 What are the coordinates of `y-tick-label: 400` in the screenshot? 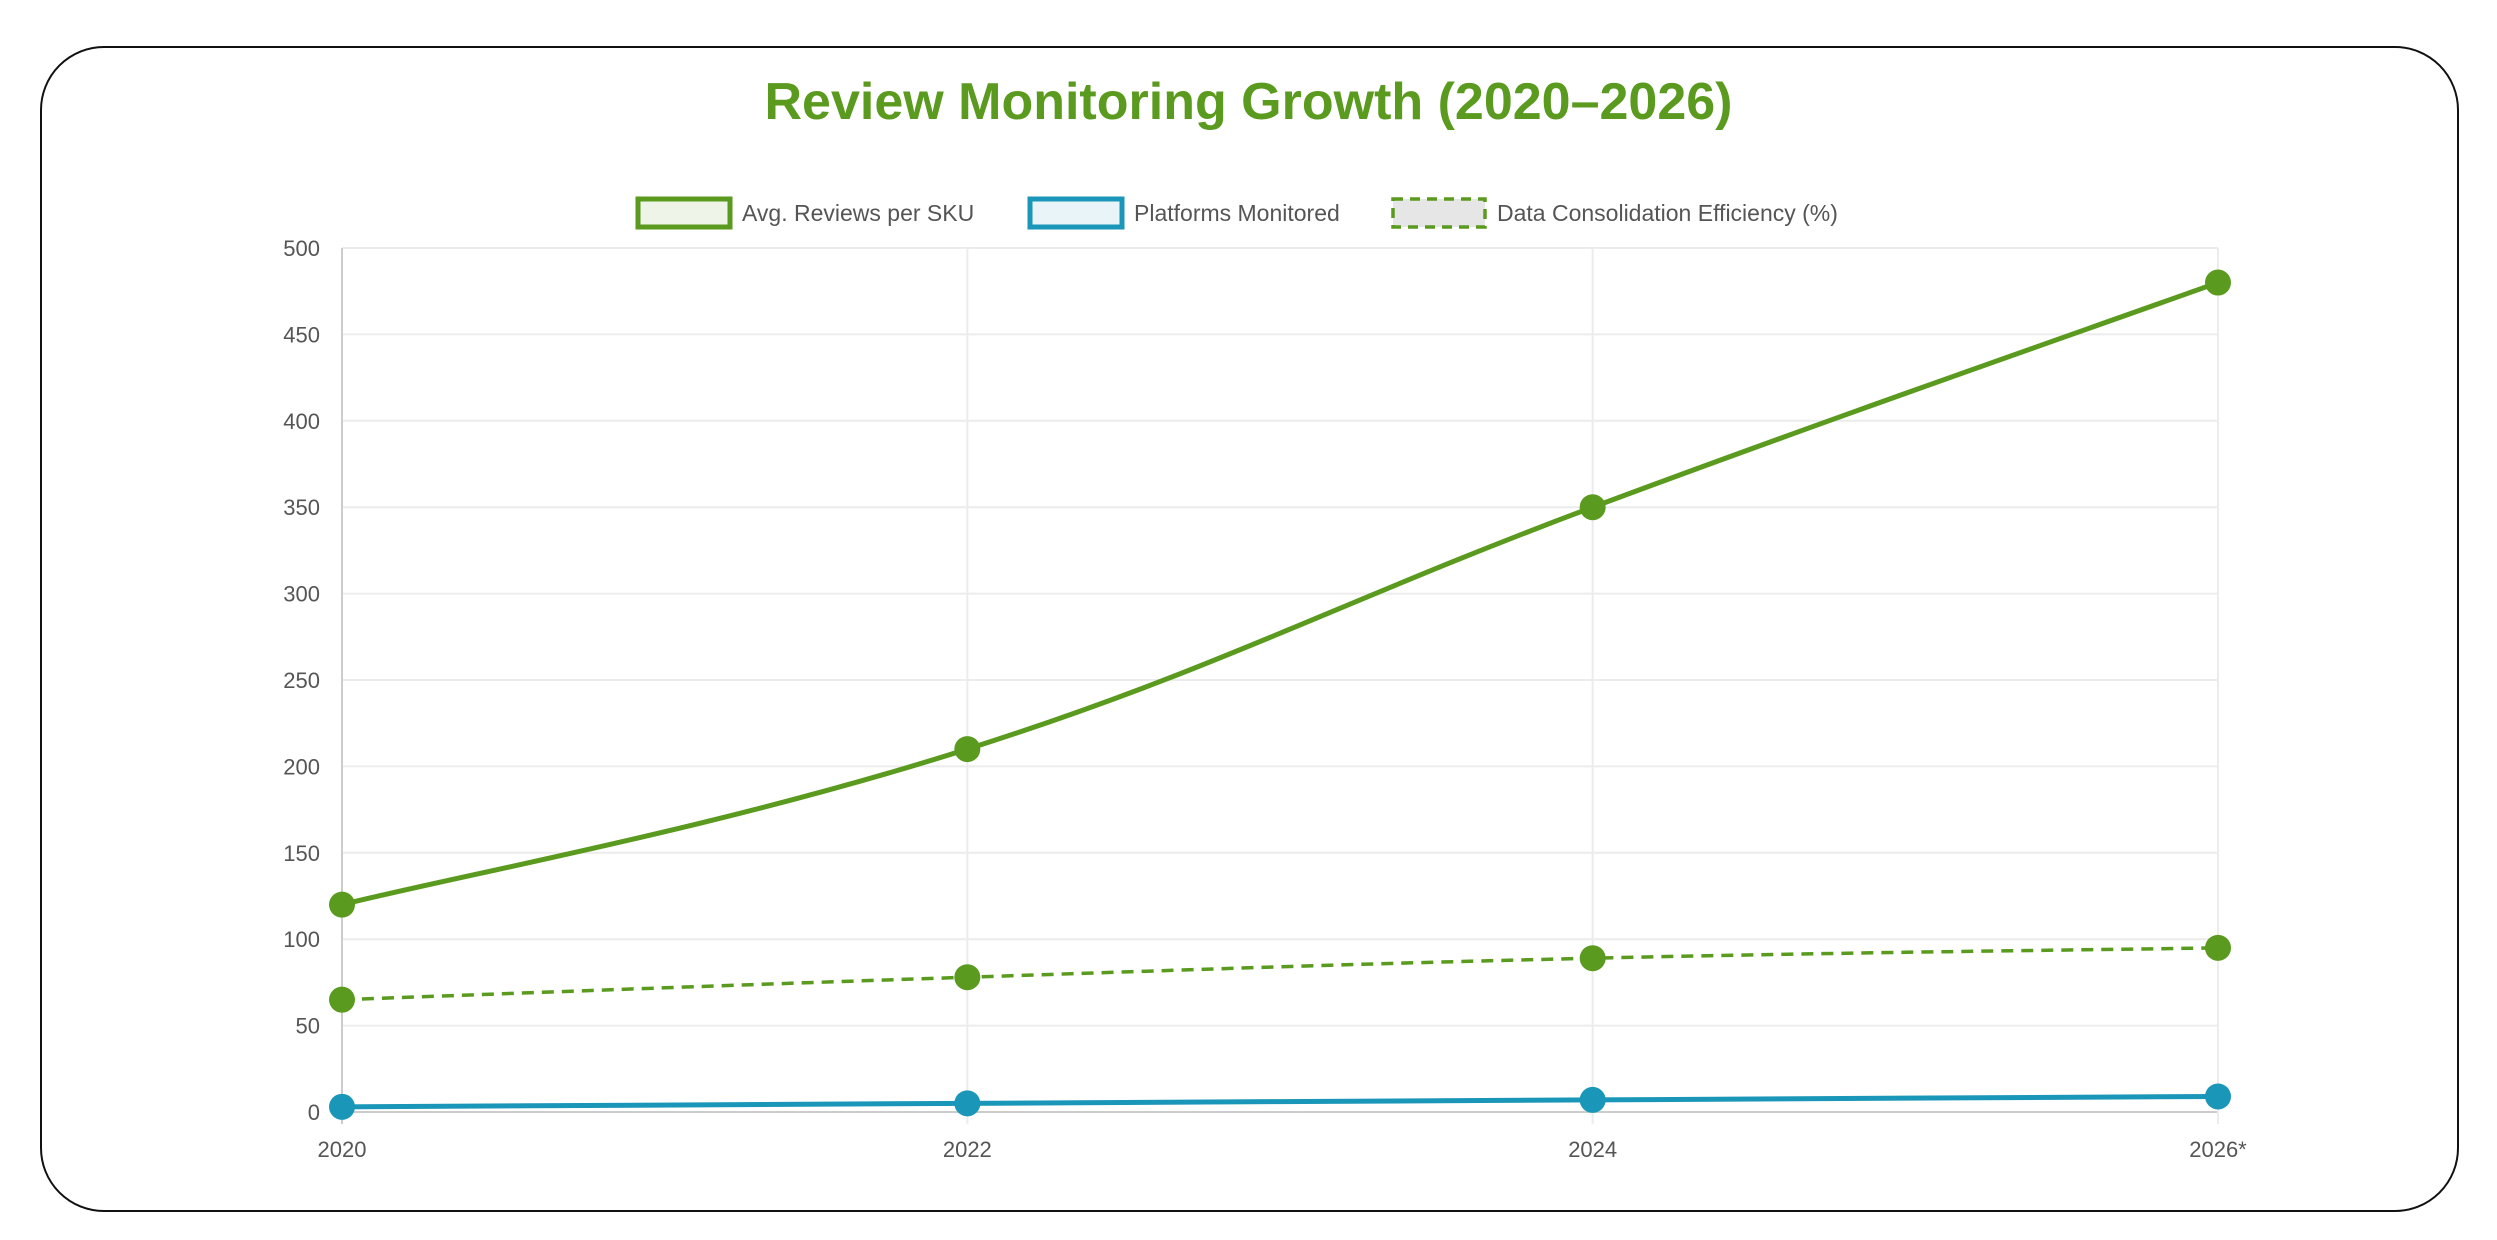 It's located at (301, 421).